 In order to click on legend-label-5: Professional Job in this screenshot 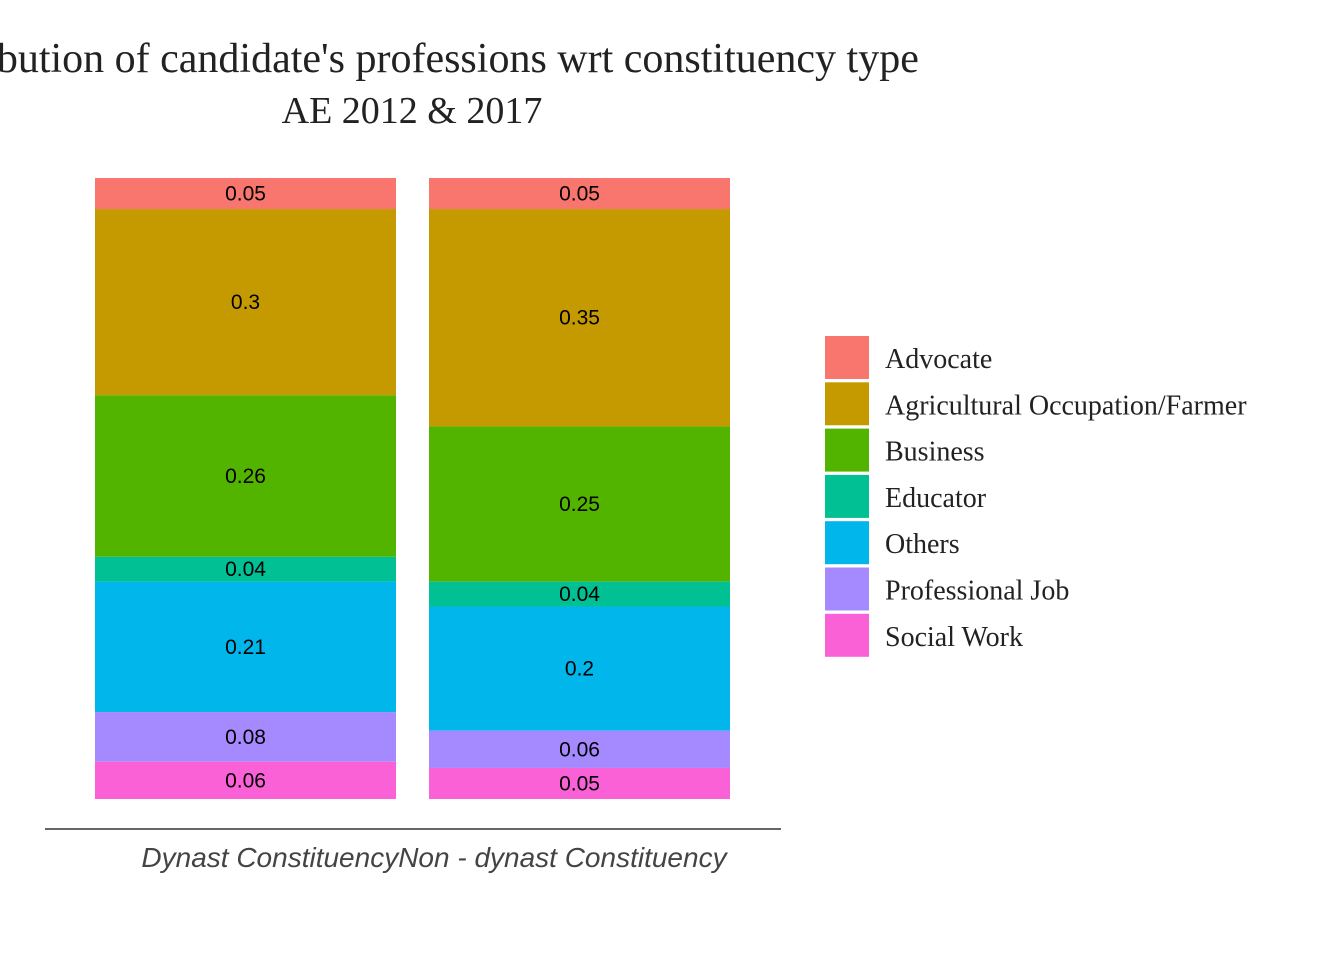, I will do `click(977, 591)`.